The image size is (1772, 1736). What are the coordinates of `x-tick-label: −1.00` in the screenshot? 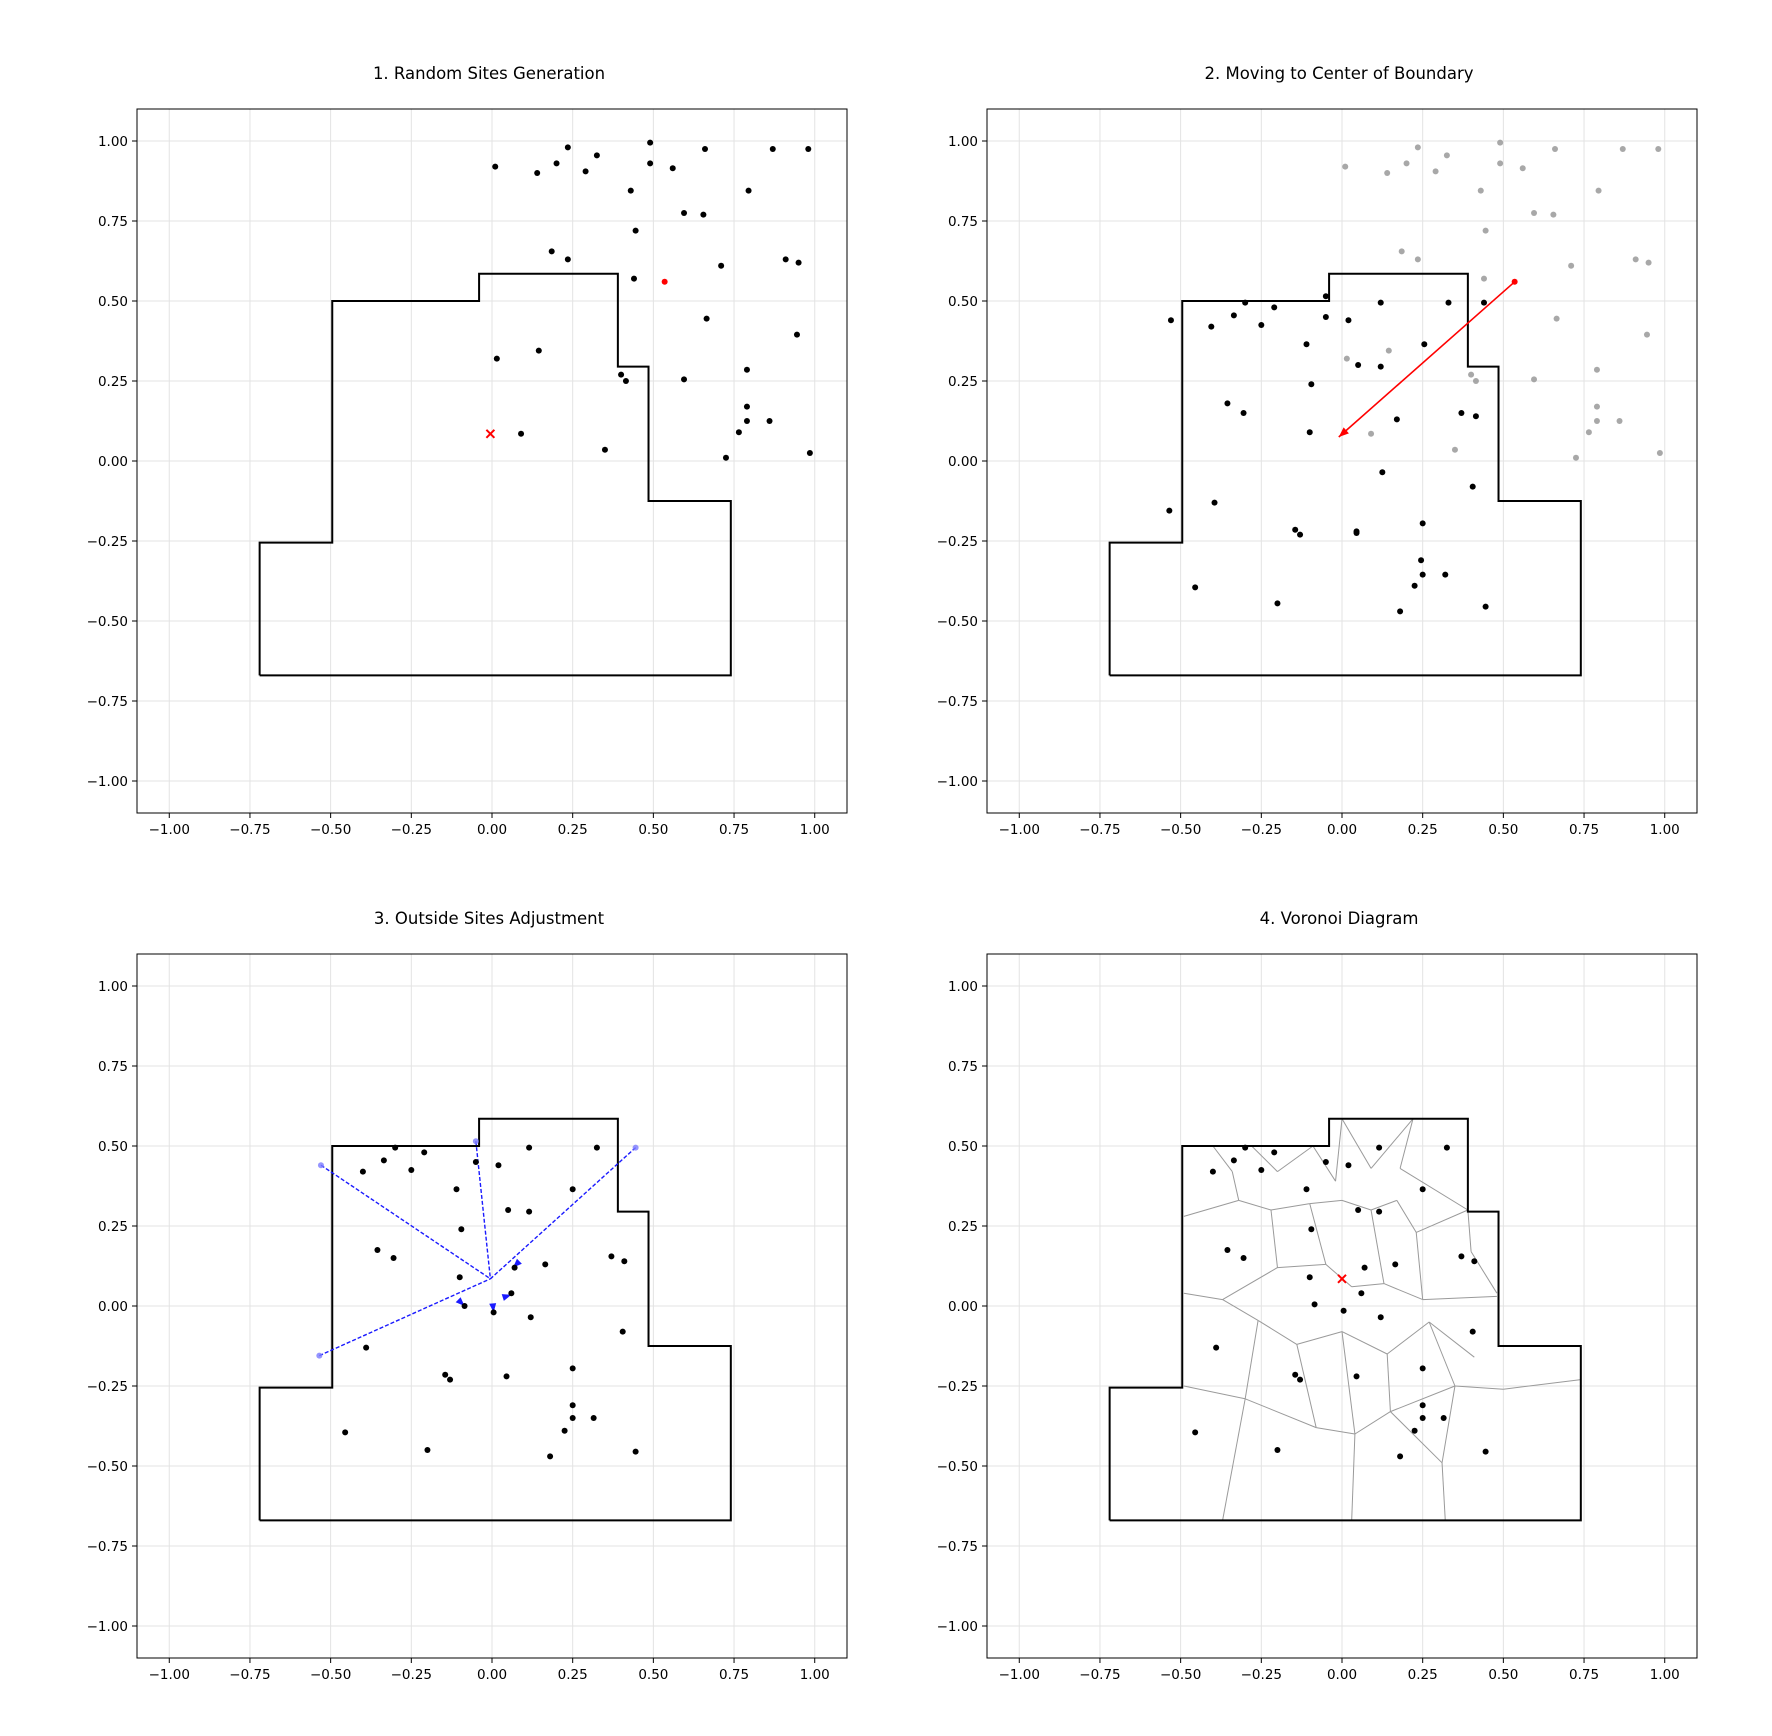 It's located at (1019, 1675).